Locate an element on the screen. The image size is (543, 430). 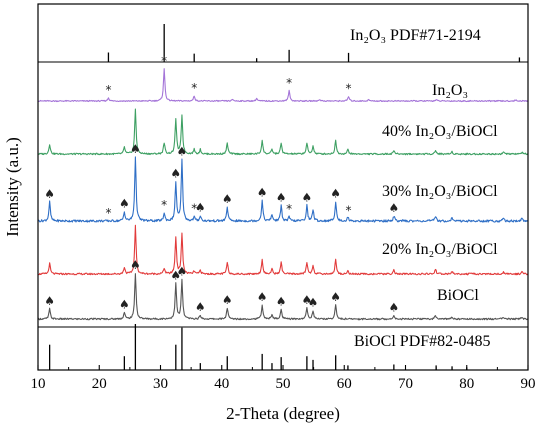
series-label: In₂O₃ is located at coordinates (450, 90).